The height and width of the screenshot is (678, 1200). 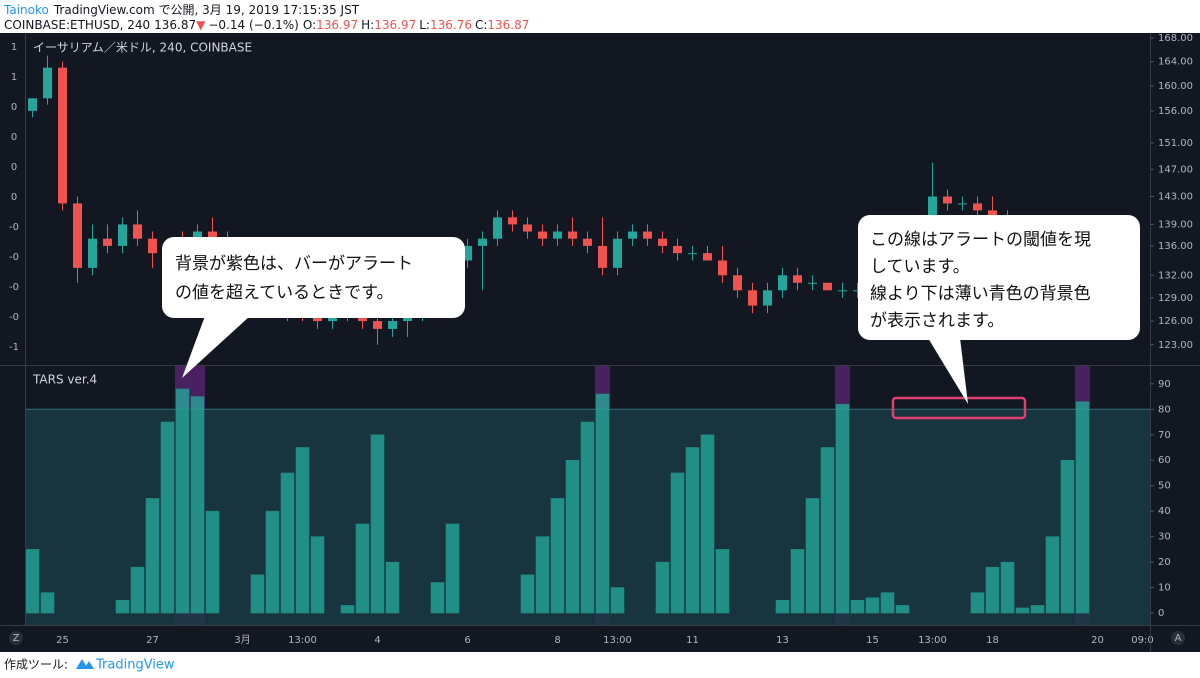 I want to click on brand: TradingView, so click(x=135, y=665).